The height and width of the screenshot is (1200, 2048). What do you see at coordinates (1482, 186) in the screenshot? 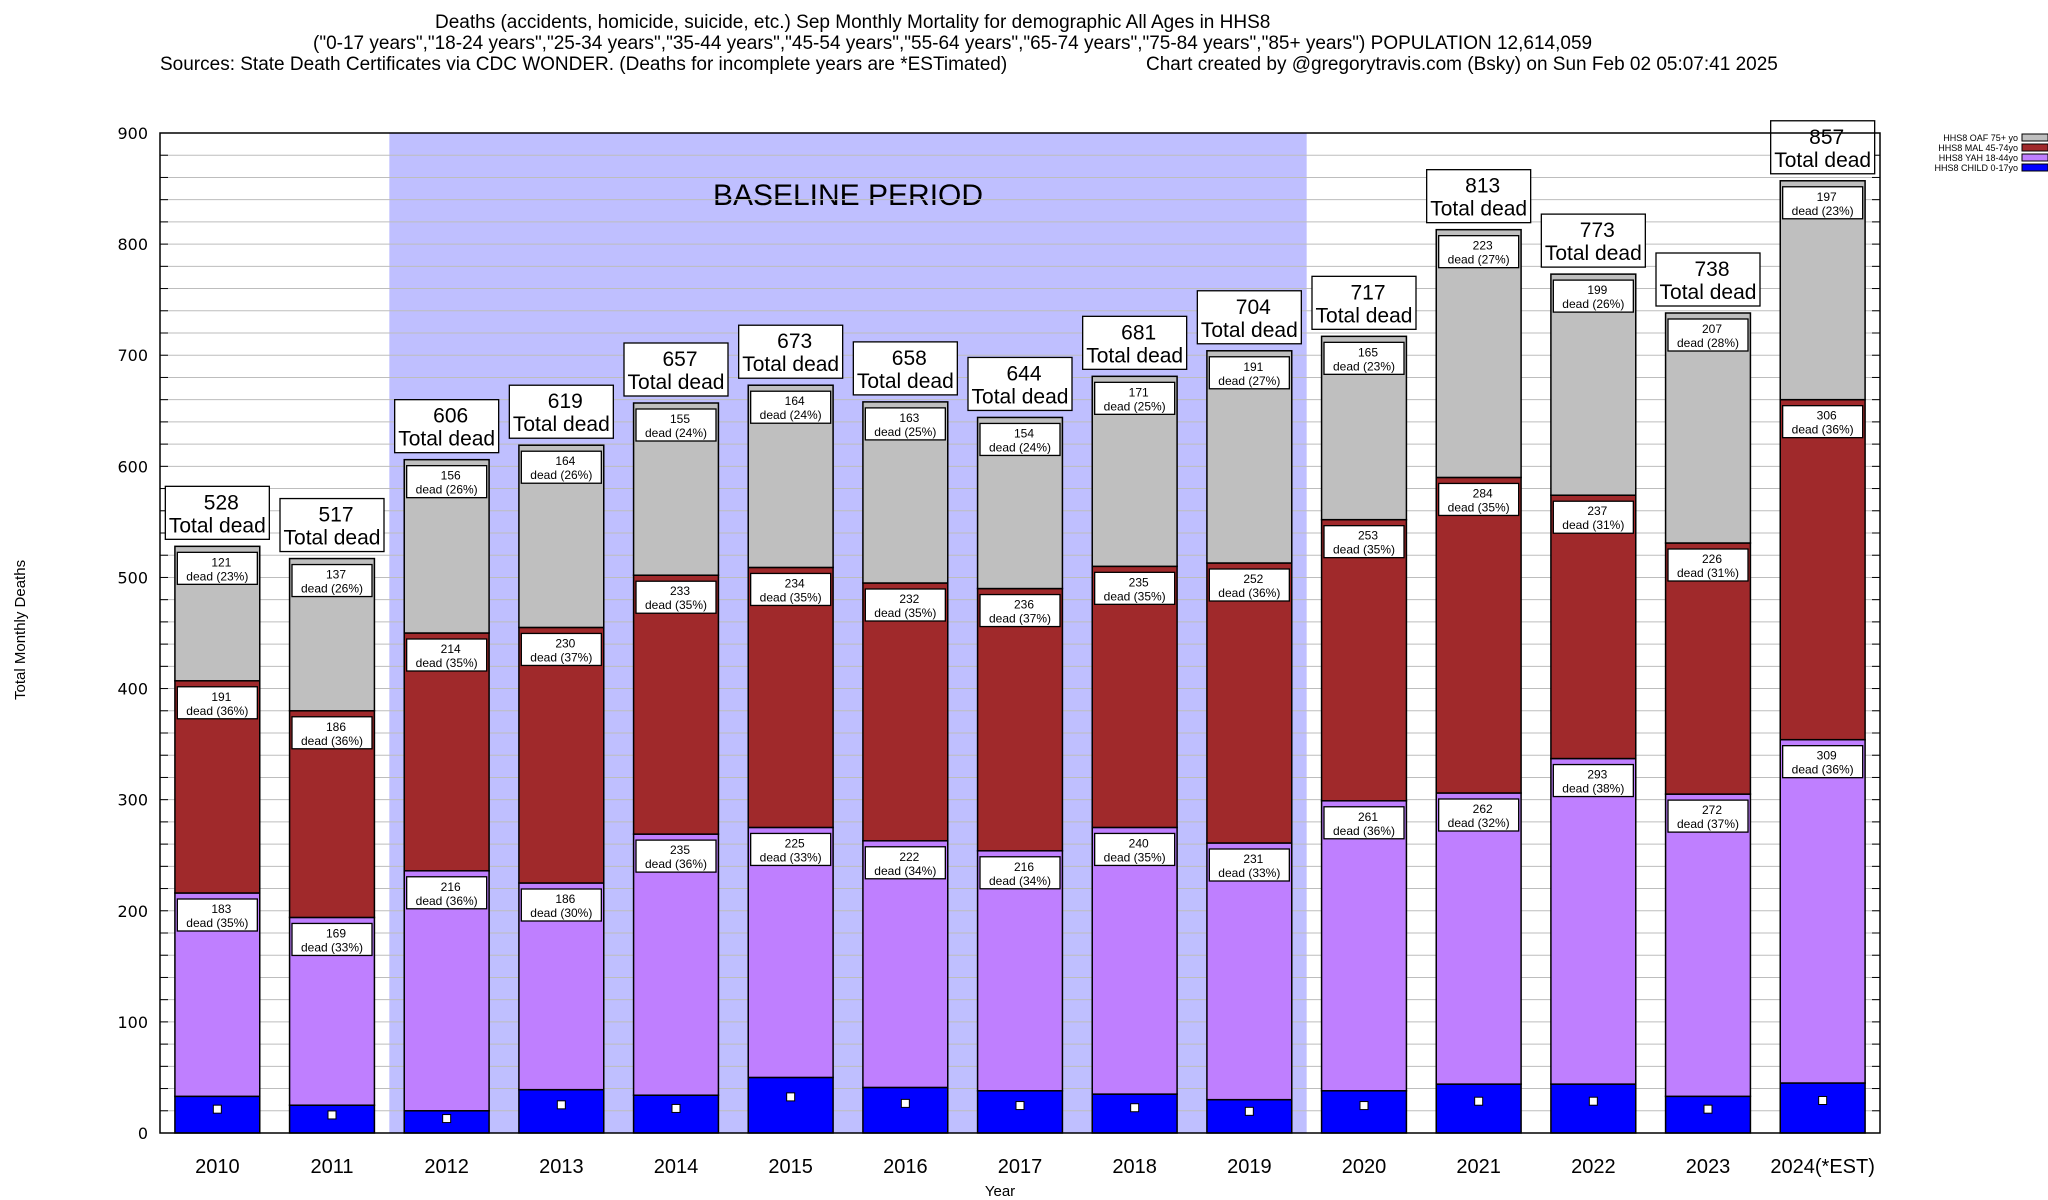
I see `total-value-label: 813` at bounding box center [1482, 186].